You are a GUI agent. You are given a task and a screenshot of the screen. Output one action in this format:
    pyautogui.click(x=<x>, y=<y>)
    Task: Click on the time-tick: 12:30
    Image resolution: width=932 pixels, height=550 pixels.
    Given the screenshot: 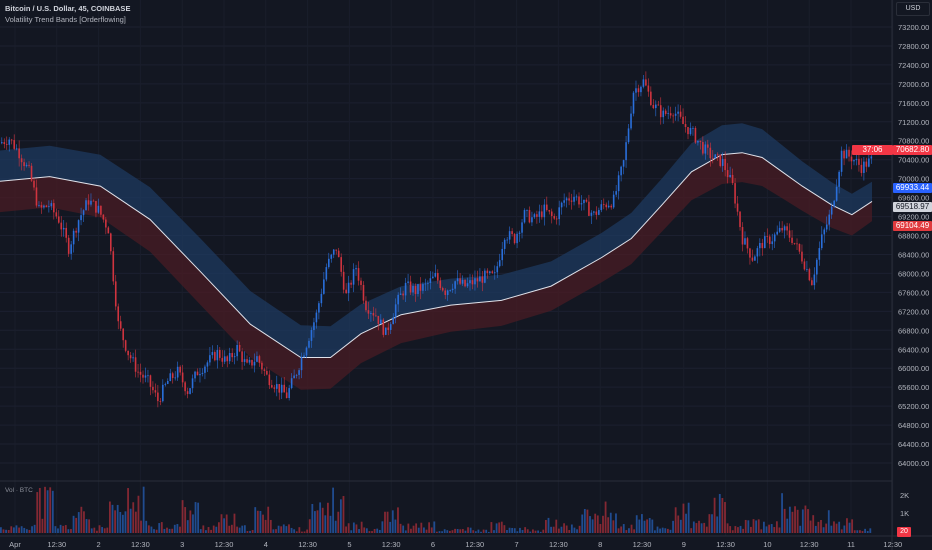 What is the action you would take?
    pyautogui.click(x=474, y=544)
    